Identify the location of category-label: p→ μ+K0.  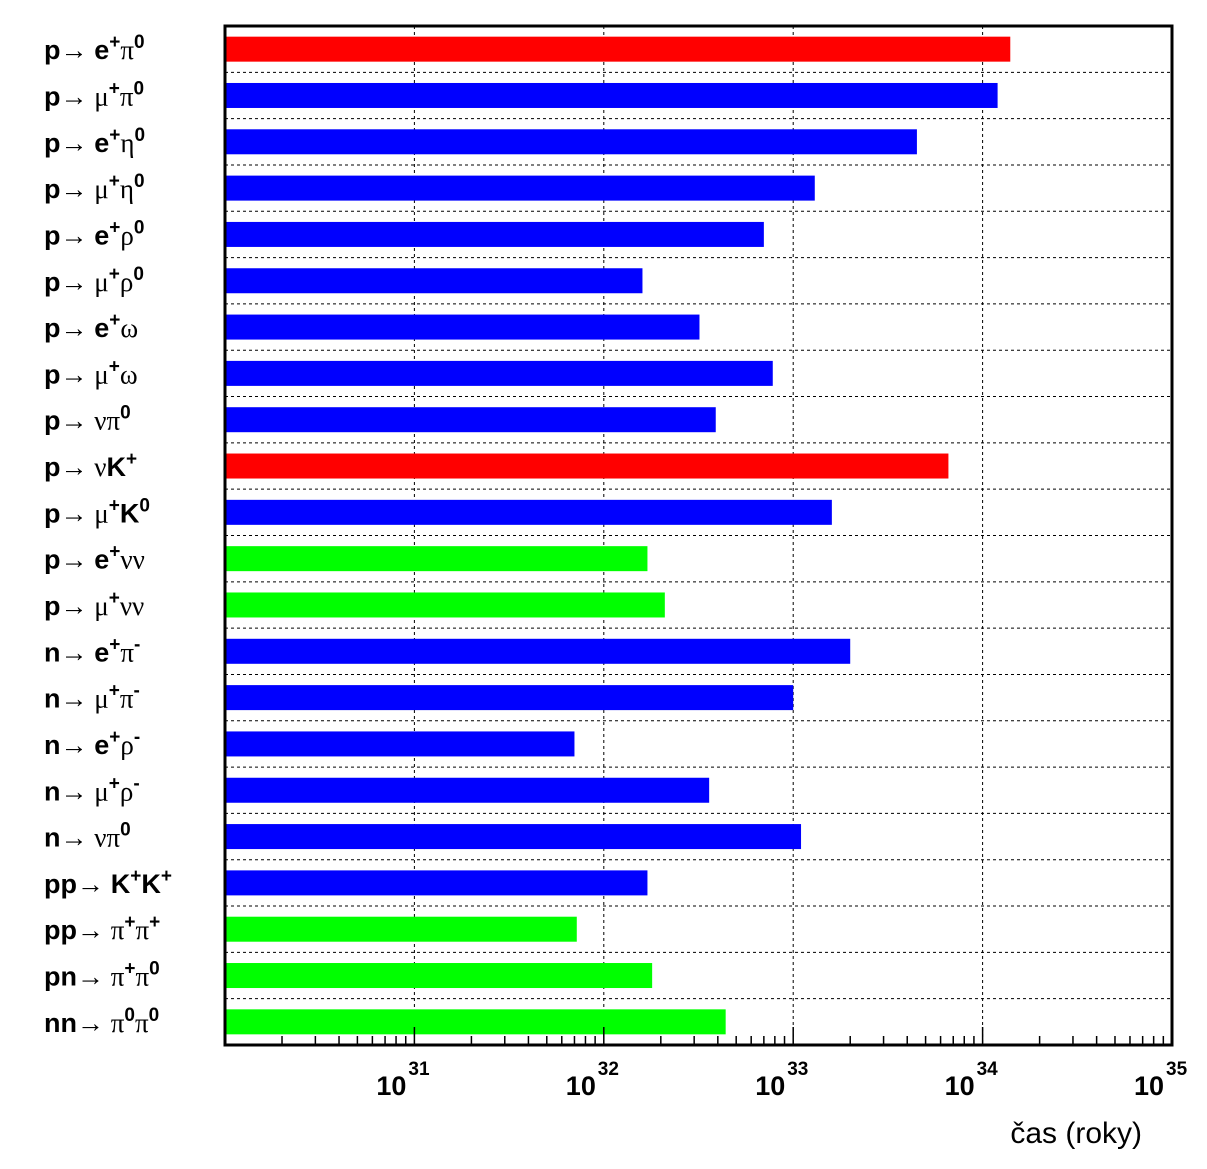
(97, 511).